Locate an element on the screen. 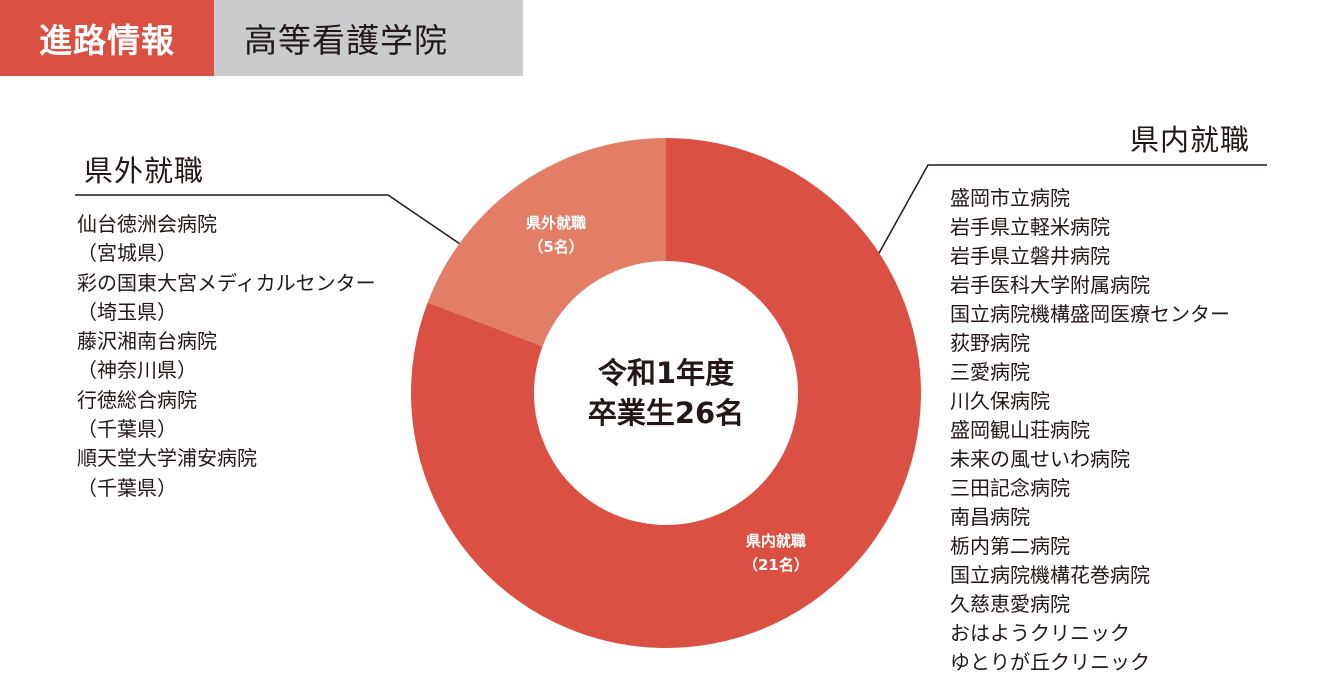 The width and height of the screenshot is (1320, 677). list-item: ゆとりが丘クリニック is located at coordinates (1050, 662).